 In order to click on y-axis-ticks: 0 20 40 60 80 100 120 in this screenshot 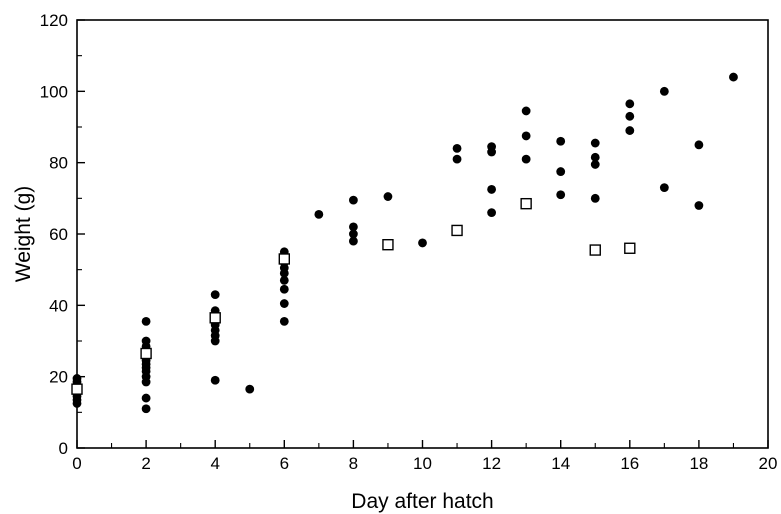, I will do `click(62, 234)`.